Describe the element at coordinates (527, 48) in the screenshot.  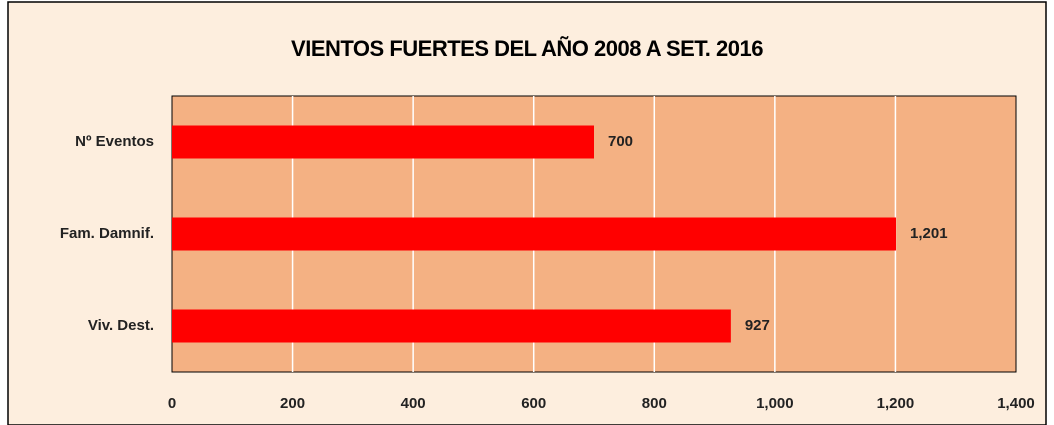
I see `chart-title: VIENTOS FUERTES DEL AÑO 2008 A SET. 2016` at that location.